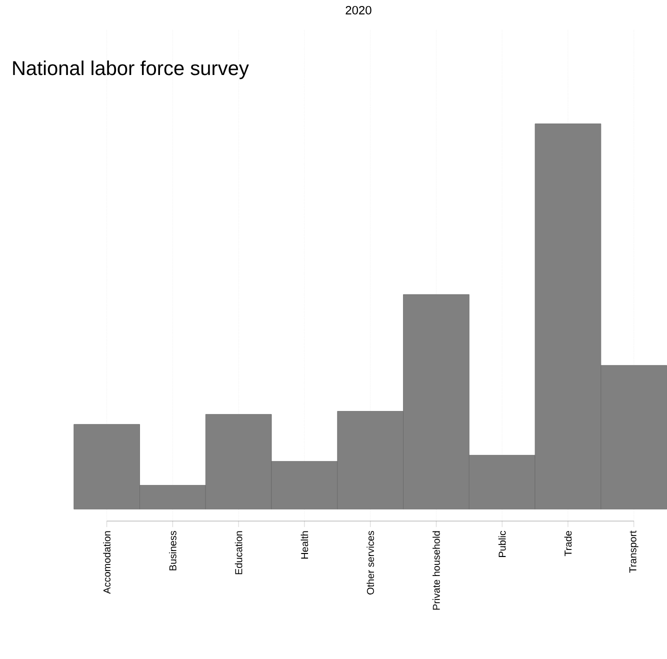  What do you see at coordinates (172, 550) in the screenshot?
I see `x-tick-label: Business` at bounding box center [172, 550].